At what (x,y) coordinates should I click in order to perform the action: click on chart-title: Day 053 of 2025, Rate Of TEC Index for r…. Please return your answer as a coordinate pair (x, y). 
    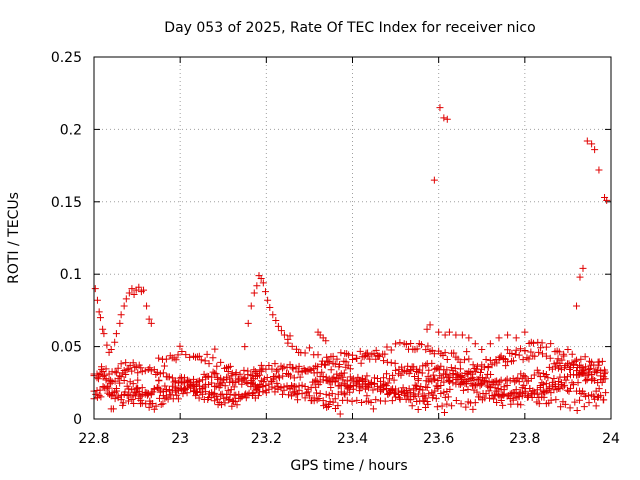
    Looking at the image, I should click on (349, 28).